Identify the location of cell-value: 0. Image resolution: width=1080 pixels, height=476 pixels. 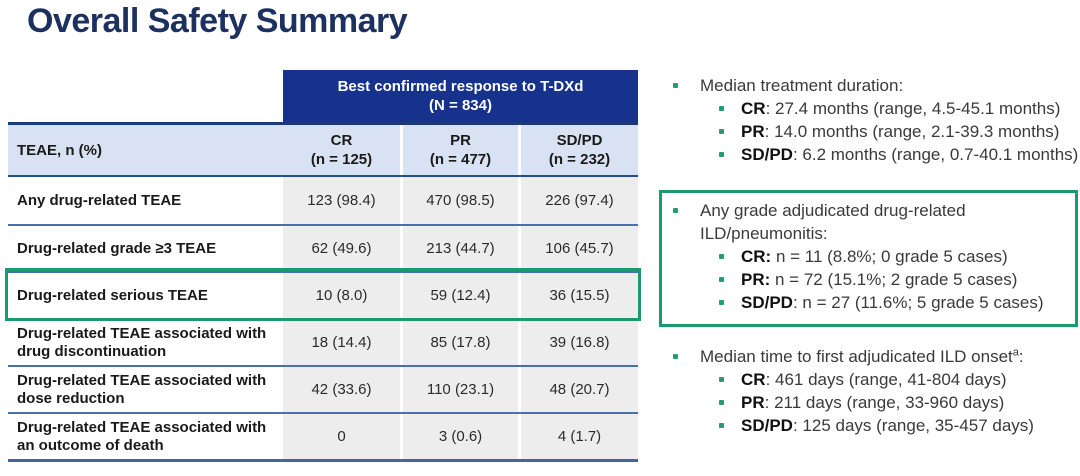
(341, 436).